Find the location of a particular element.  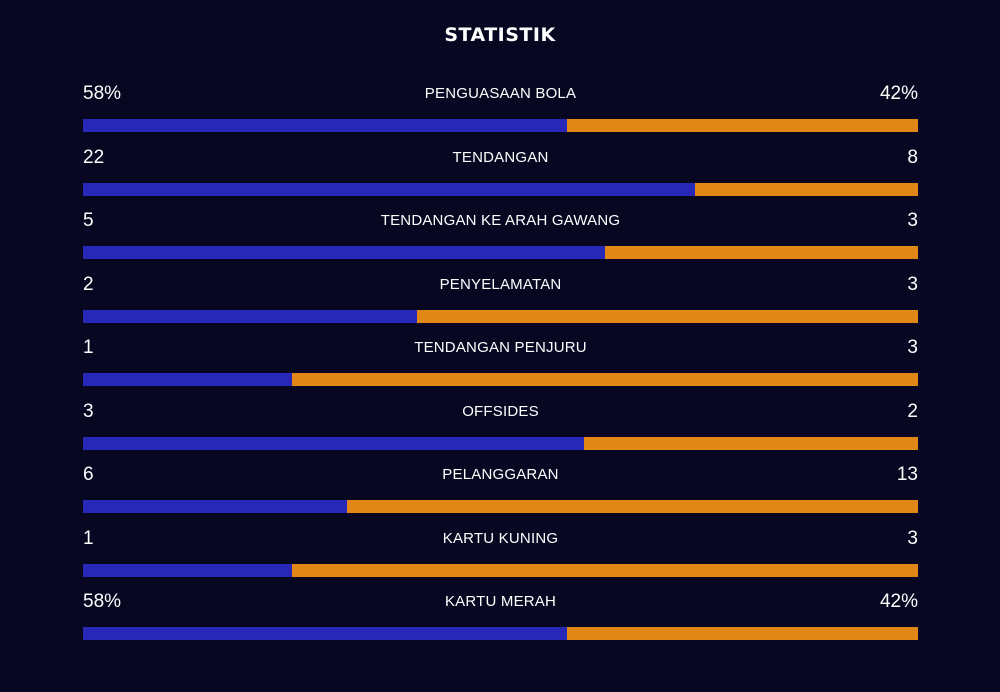

stat-label-line: 58% KARTU MERAH 42% is located at coordinates (500, 602).